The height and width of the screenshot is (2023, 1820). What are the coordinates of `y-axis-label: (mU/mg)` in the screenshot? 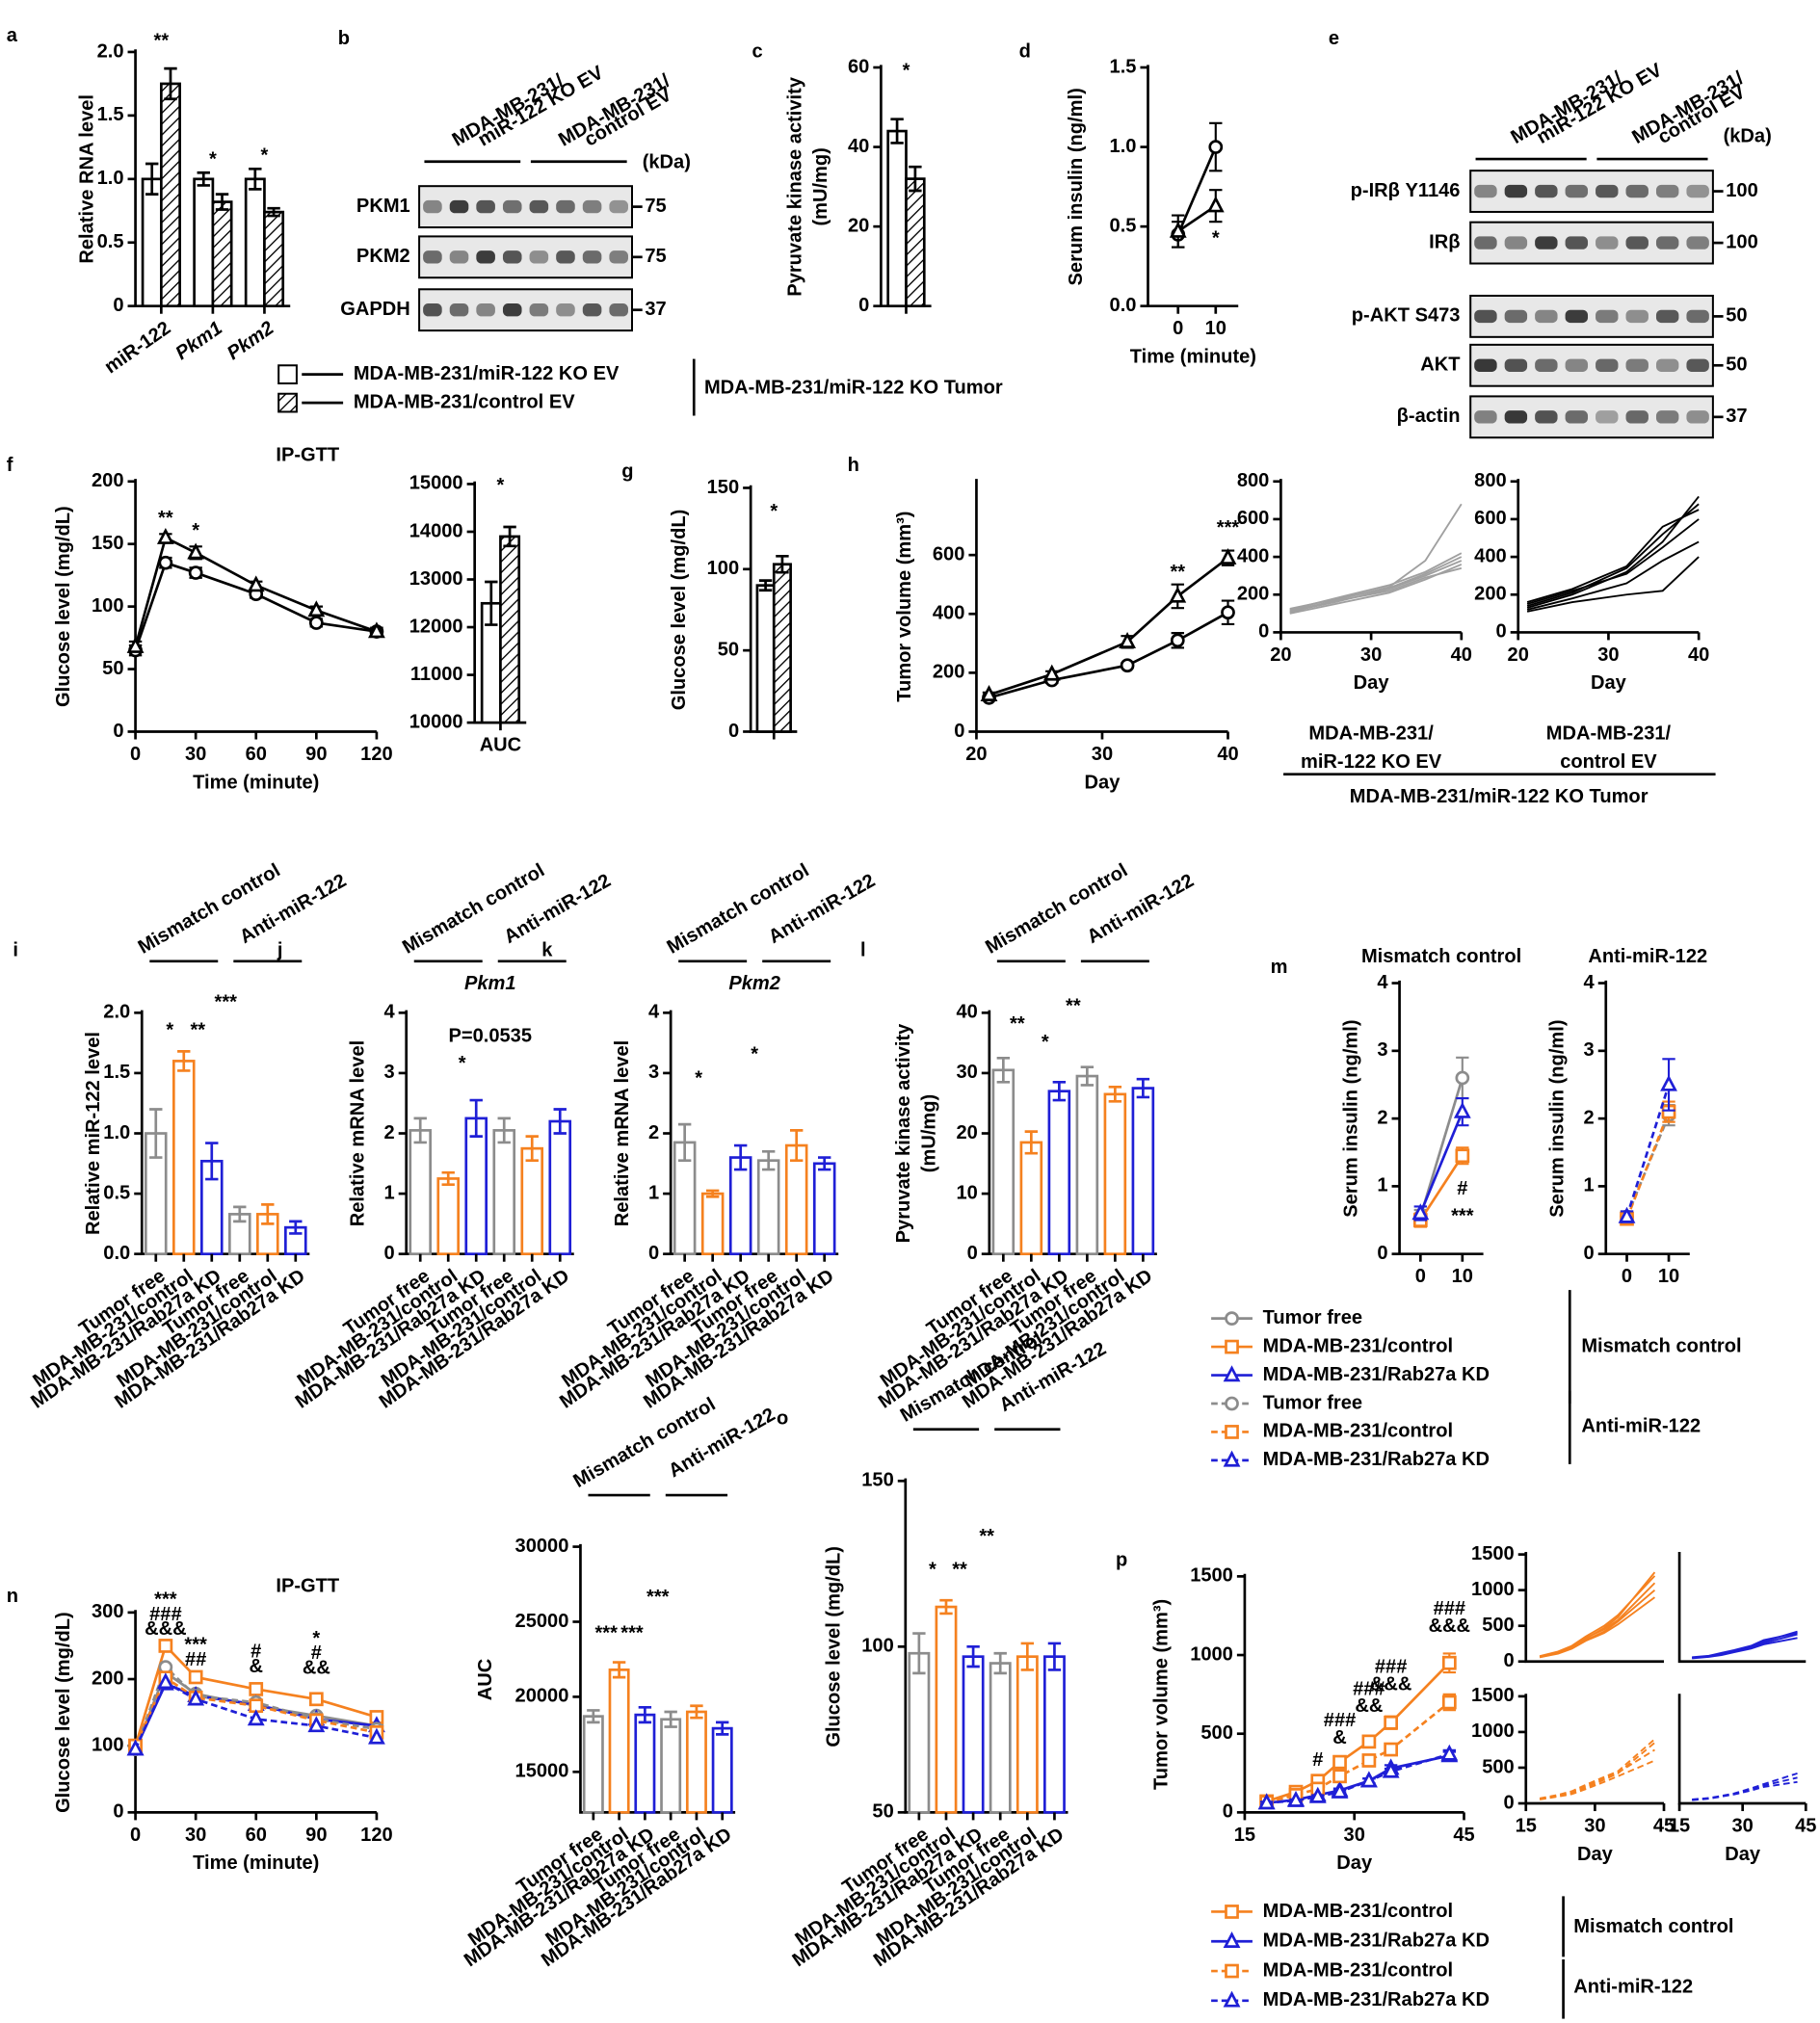 It's located at (820, 186).